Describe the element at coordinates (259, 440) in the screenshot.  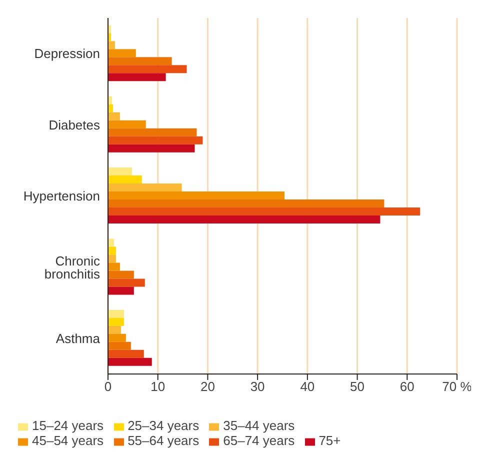
I see `legend-label: 65–74 years` at that location.